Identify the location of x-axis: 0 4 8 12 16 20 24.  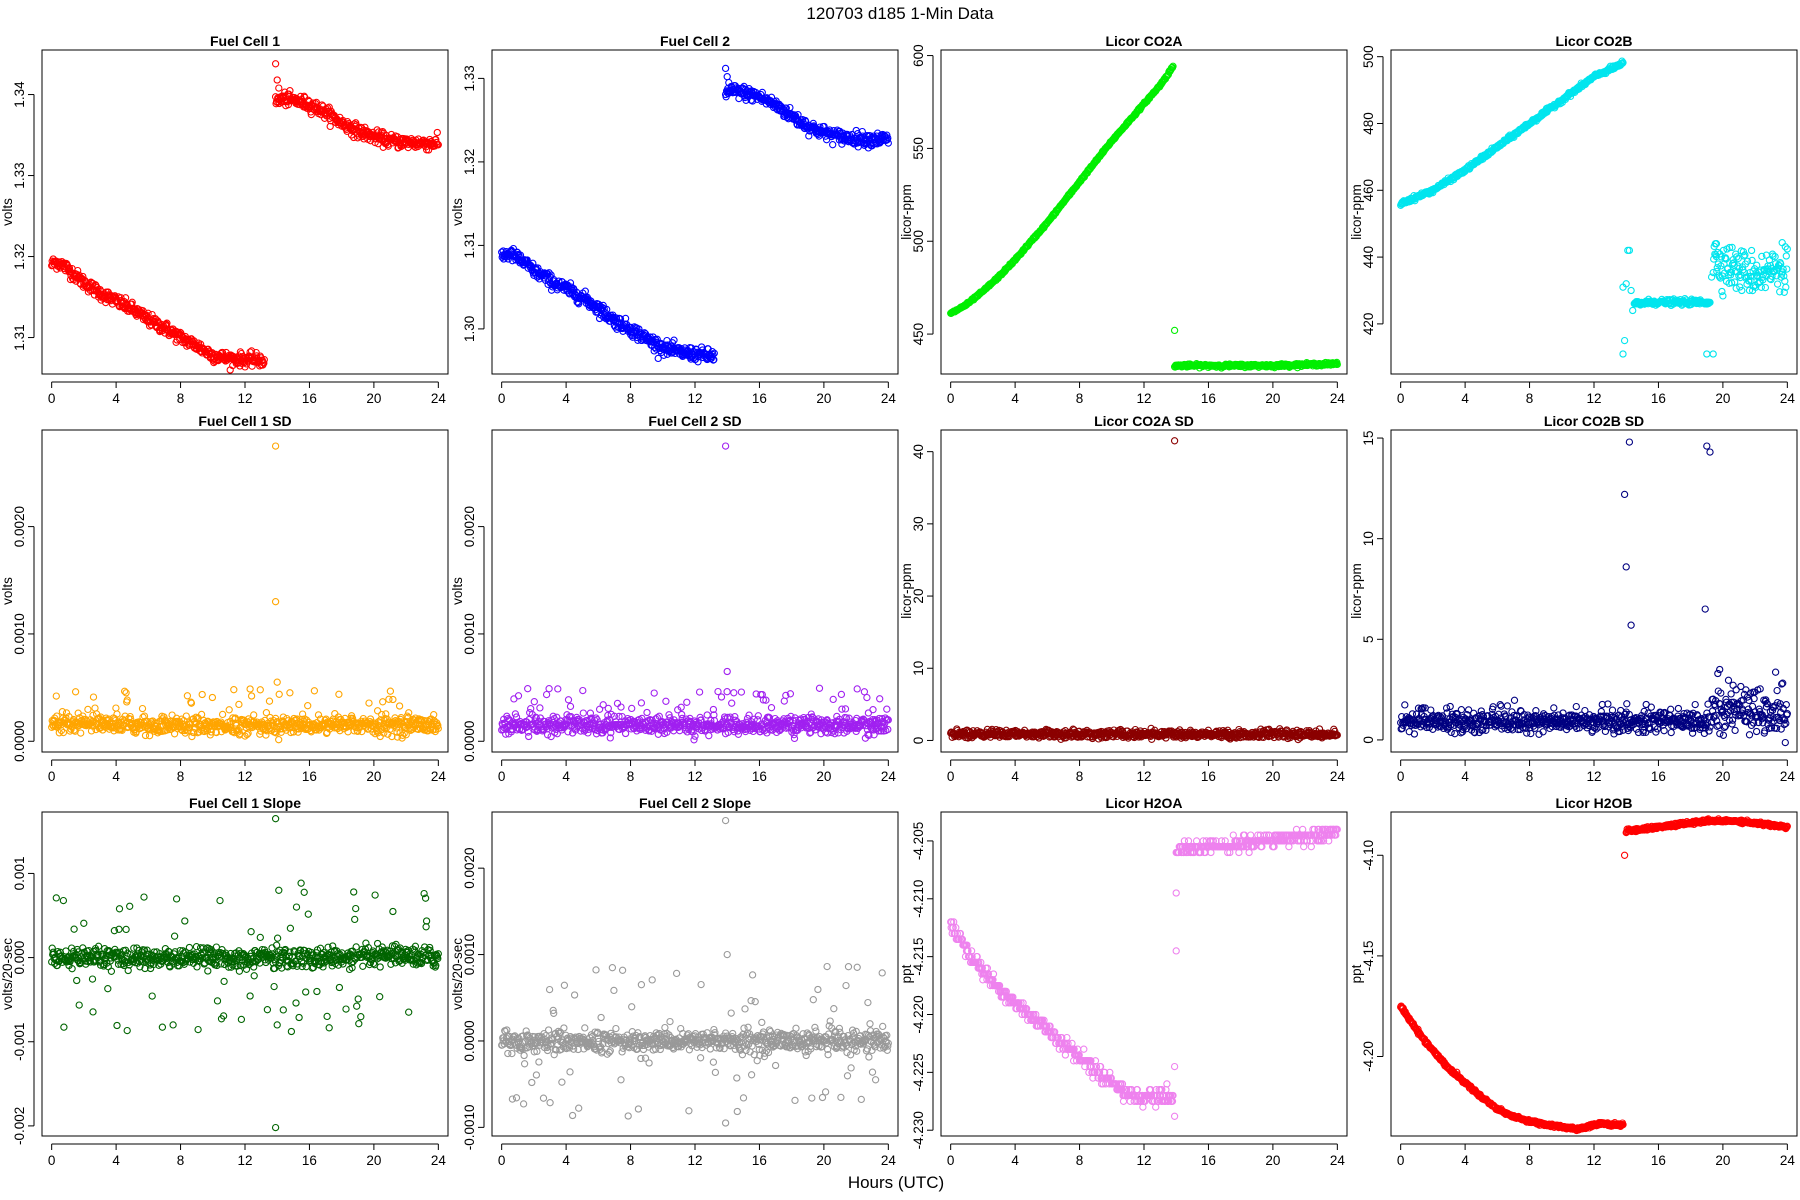
(697, 393).